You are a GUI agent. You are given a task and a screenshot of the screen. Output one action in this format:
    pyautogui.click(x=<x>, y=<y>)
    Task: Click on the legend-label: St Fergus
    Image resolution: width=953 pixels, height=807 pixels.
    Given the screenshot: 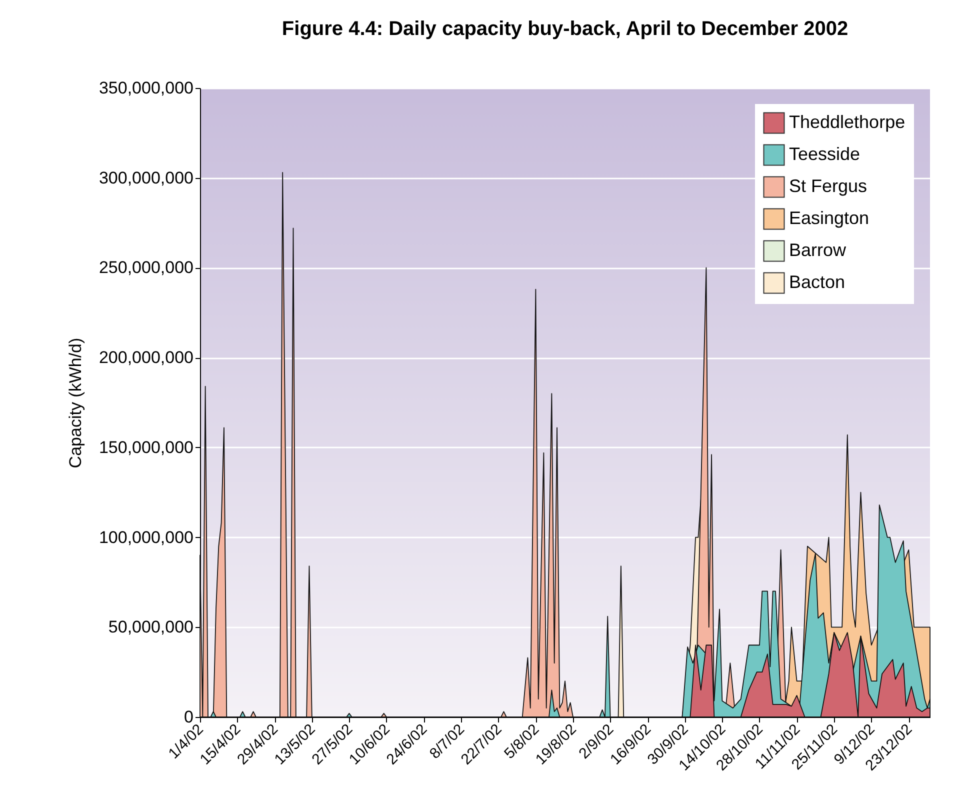 What is the action you would take?
    pyautogui.click(x=828, y=186)
    